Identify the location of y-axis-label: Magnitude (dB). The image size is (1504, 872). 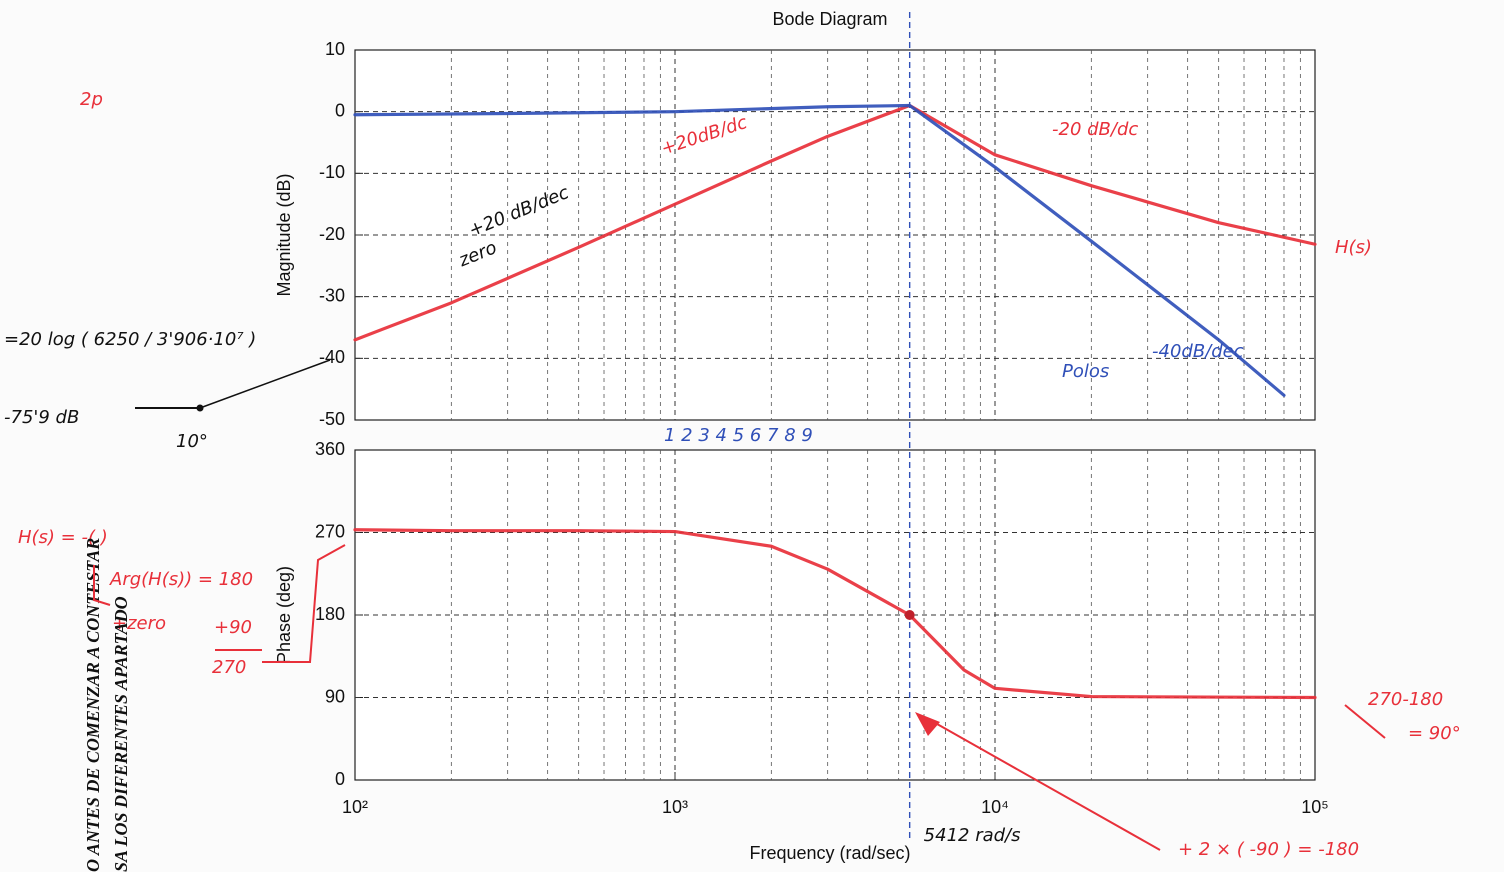
(284, 234).